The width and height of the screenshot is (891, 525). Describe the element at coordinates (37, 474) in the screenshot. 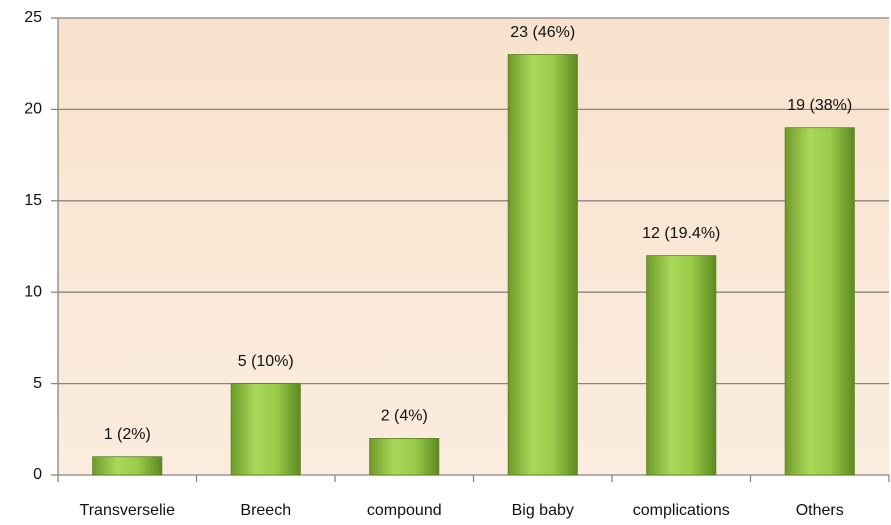

I see `y-tick-label: 0` at that location.